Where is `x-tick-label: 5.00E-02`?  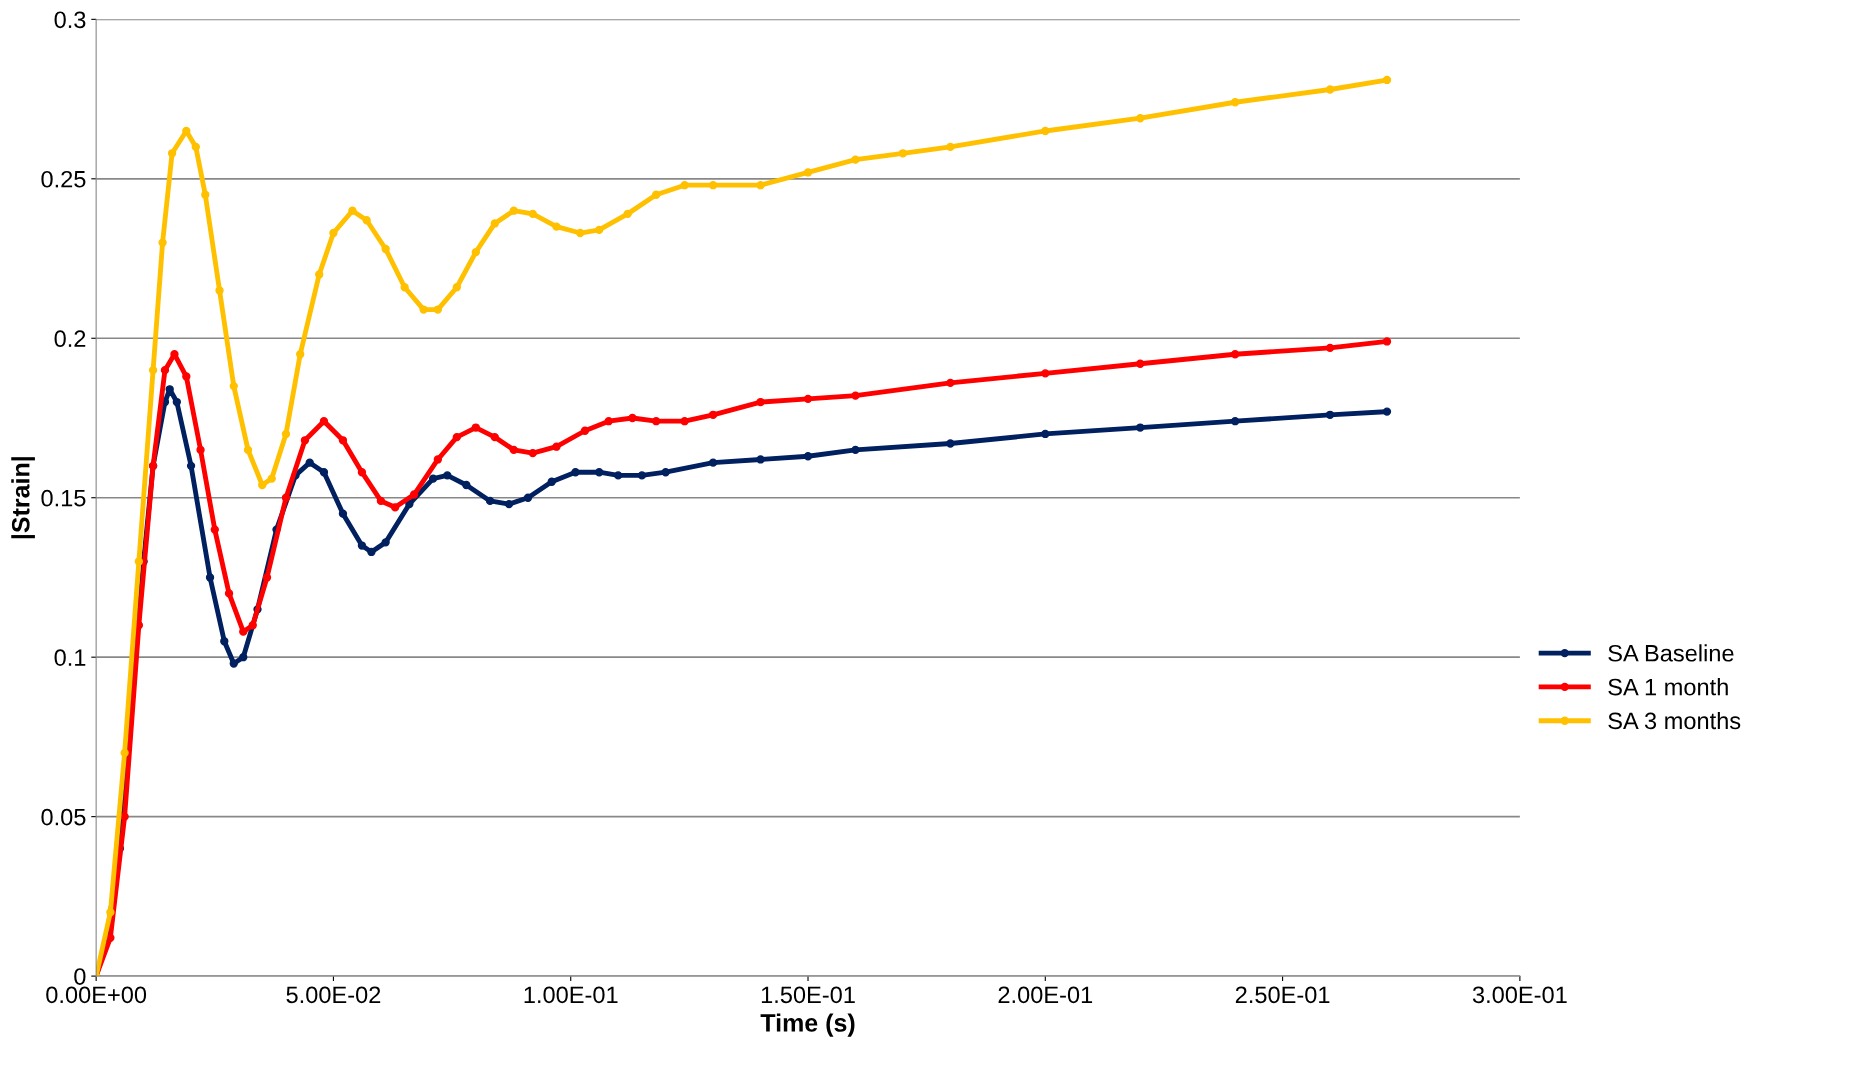
x-tick-label: 5.00E-02 is located at coordinates (333, 995).